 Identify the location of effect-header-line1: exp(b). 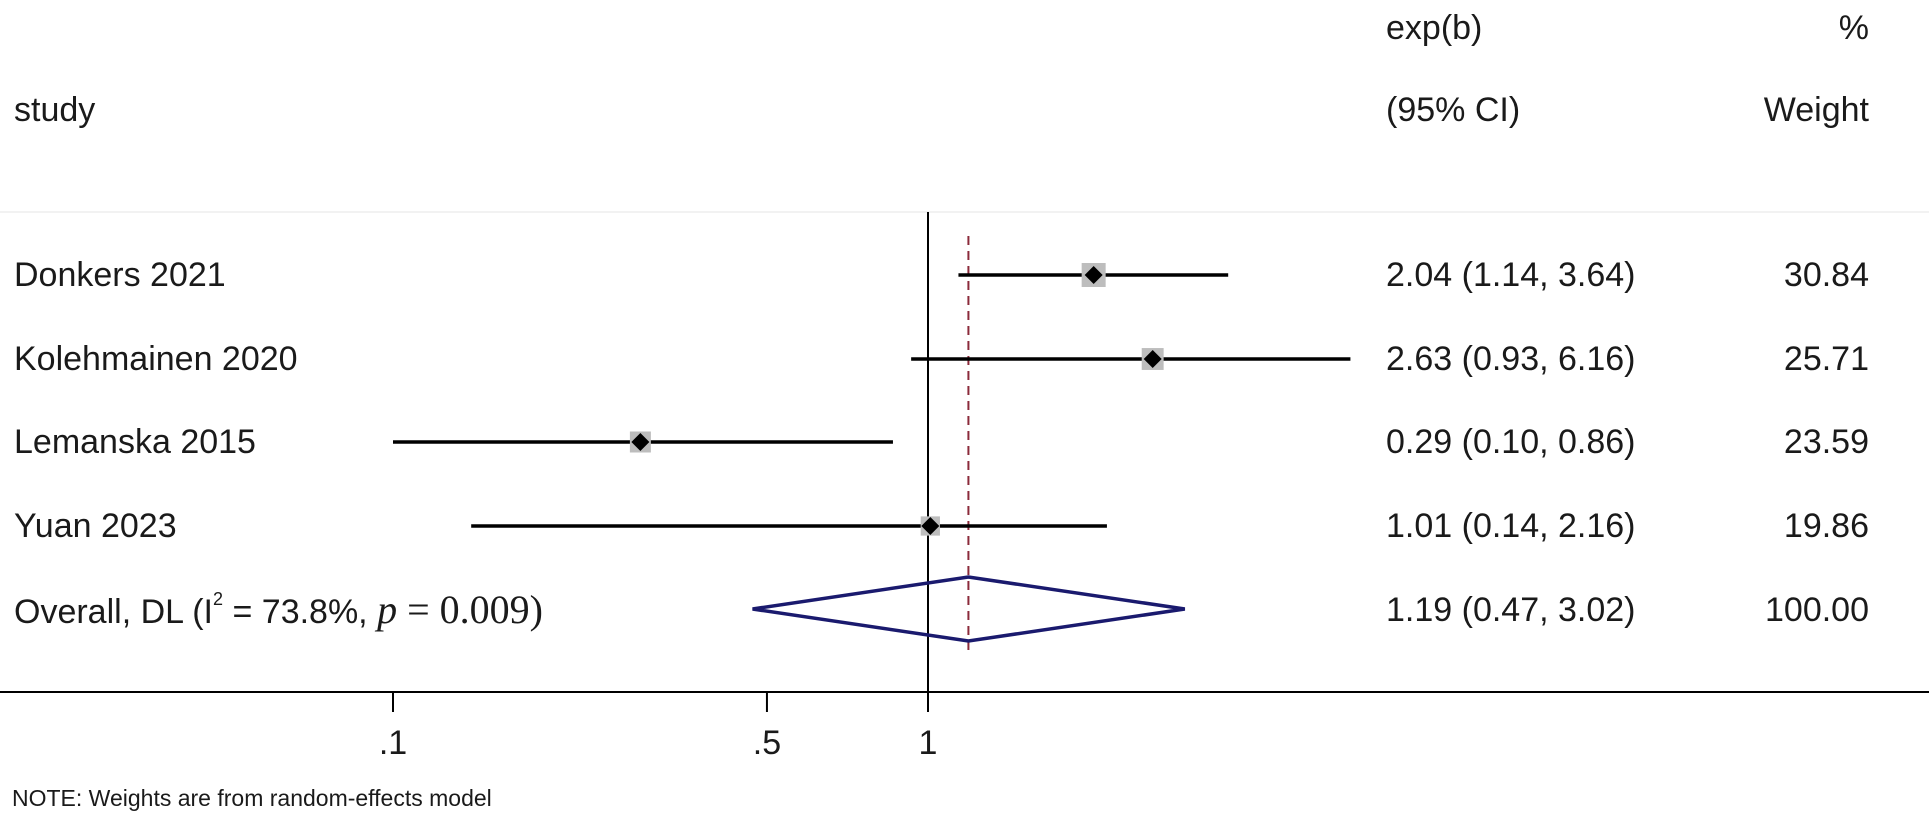
(1434, 28).